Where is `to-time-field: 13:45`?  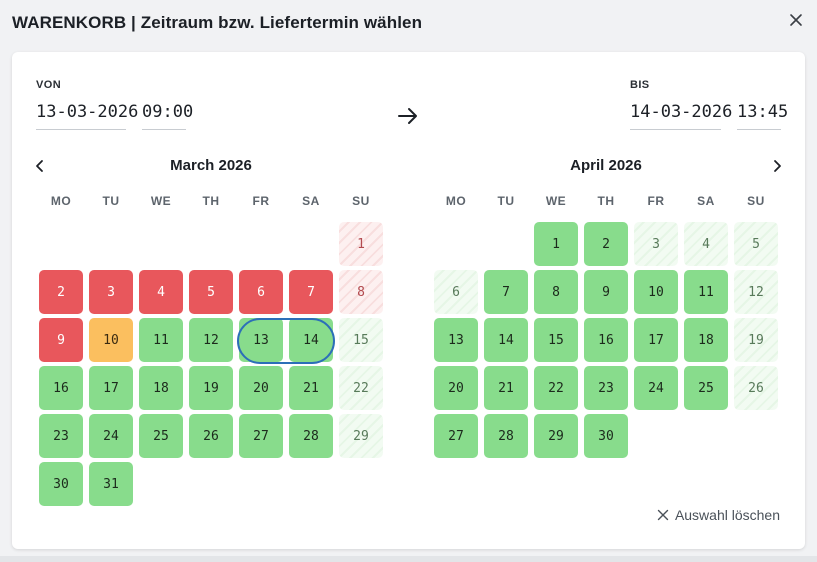 to-time-field: 13:45 is located at coordinates (762, 116).